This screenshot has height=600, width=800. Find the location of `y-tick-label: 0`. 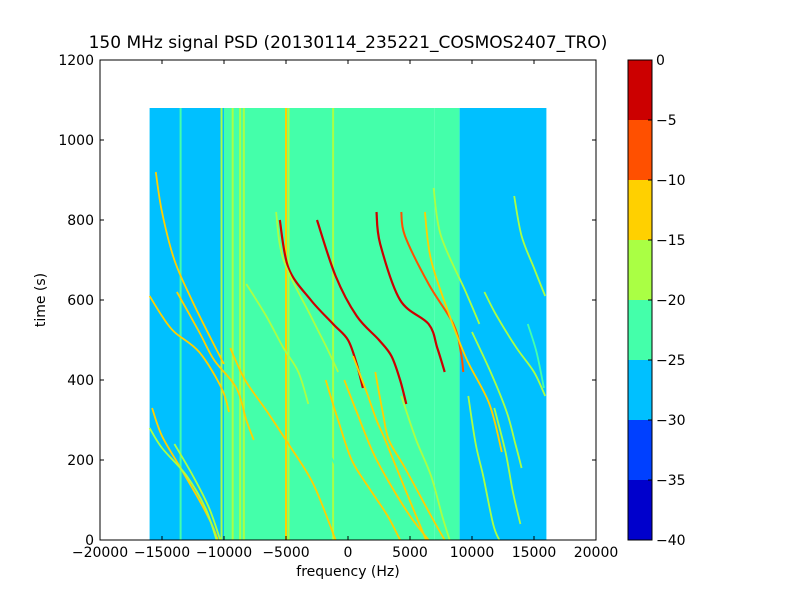

y-tick-label: 0 is located at coordinates (89, 541).